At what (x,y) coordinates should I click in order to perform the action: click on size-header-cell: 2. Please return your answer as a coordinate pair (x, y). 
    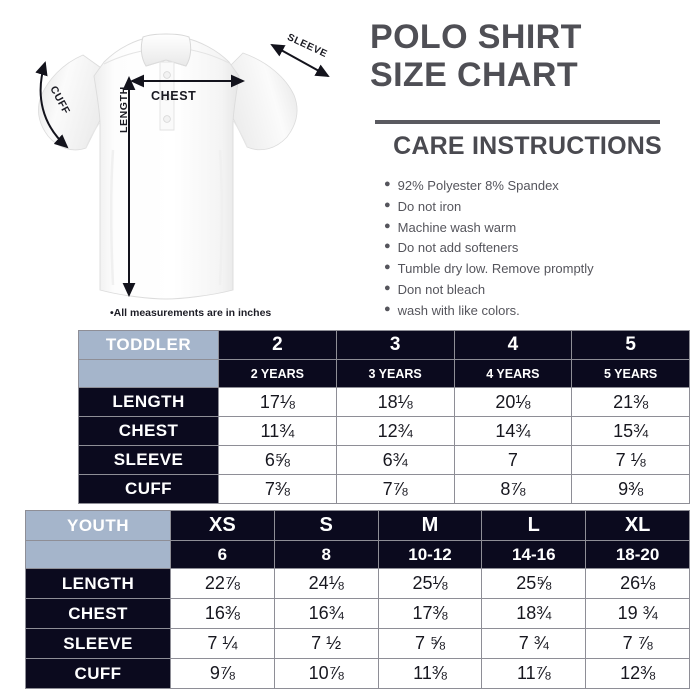
    Looking at the image, I should click on (277, 345).